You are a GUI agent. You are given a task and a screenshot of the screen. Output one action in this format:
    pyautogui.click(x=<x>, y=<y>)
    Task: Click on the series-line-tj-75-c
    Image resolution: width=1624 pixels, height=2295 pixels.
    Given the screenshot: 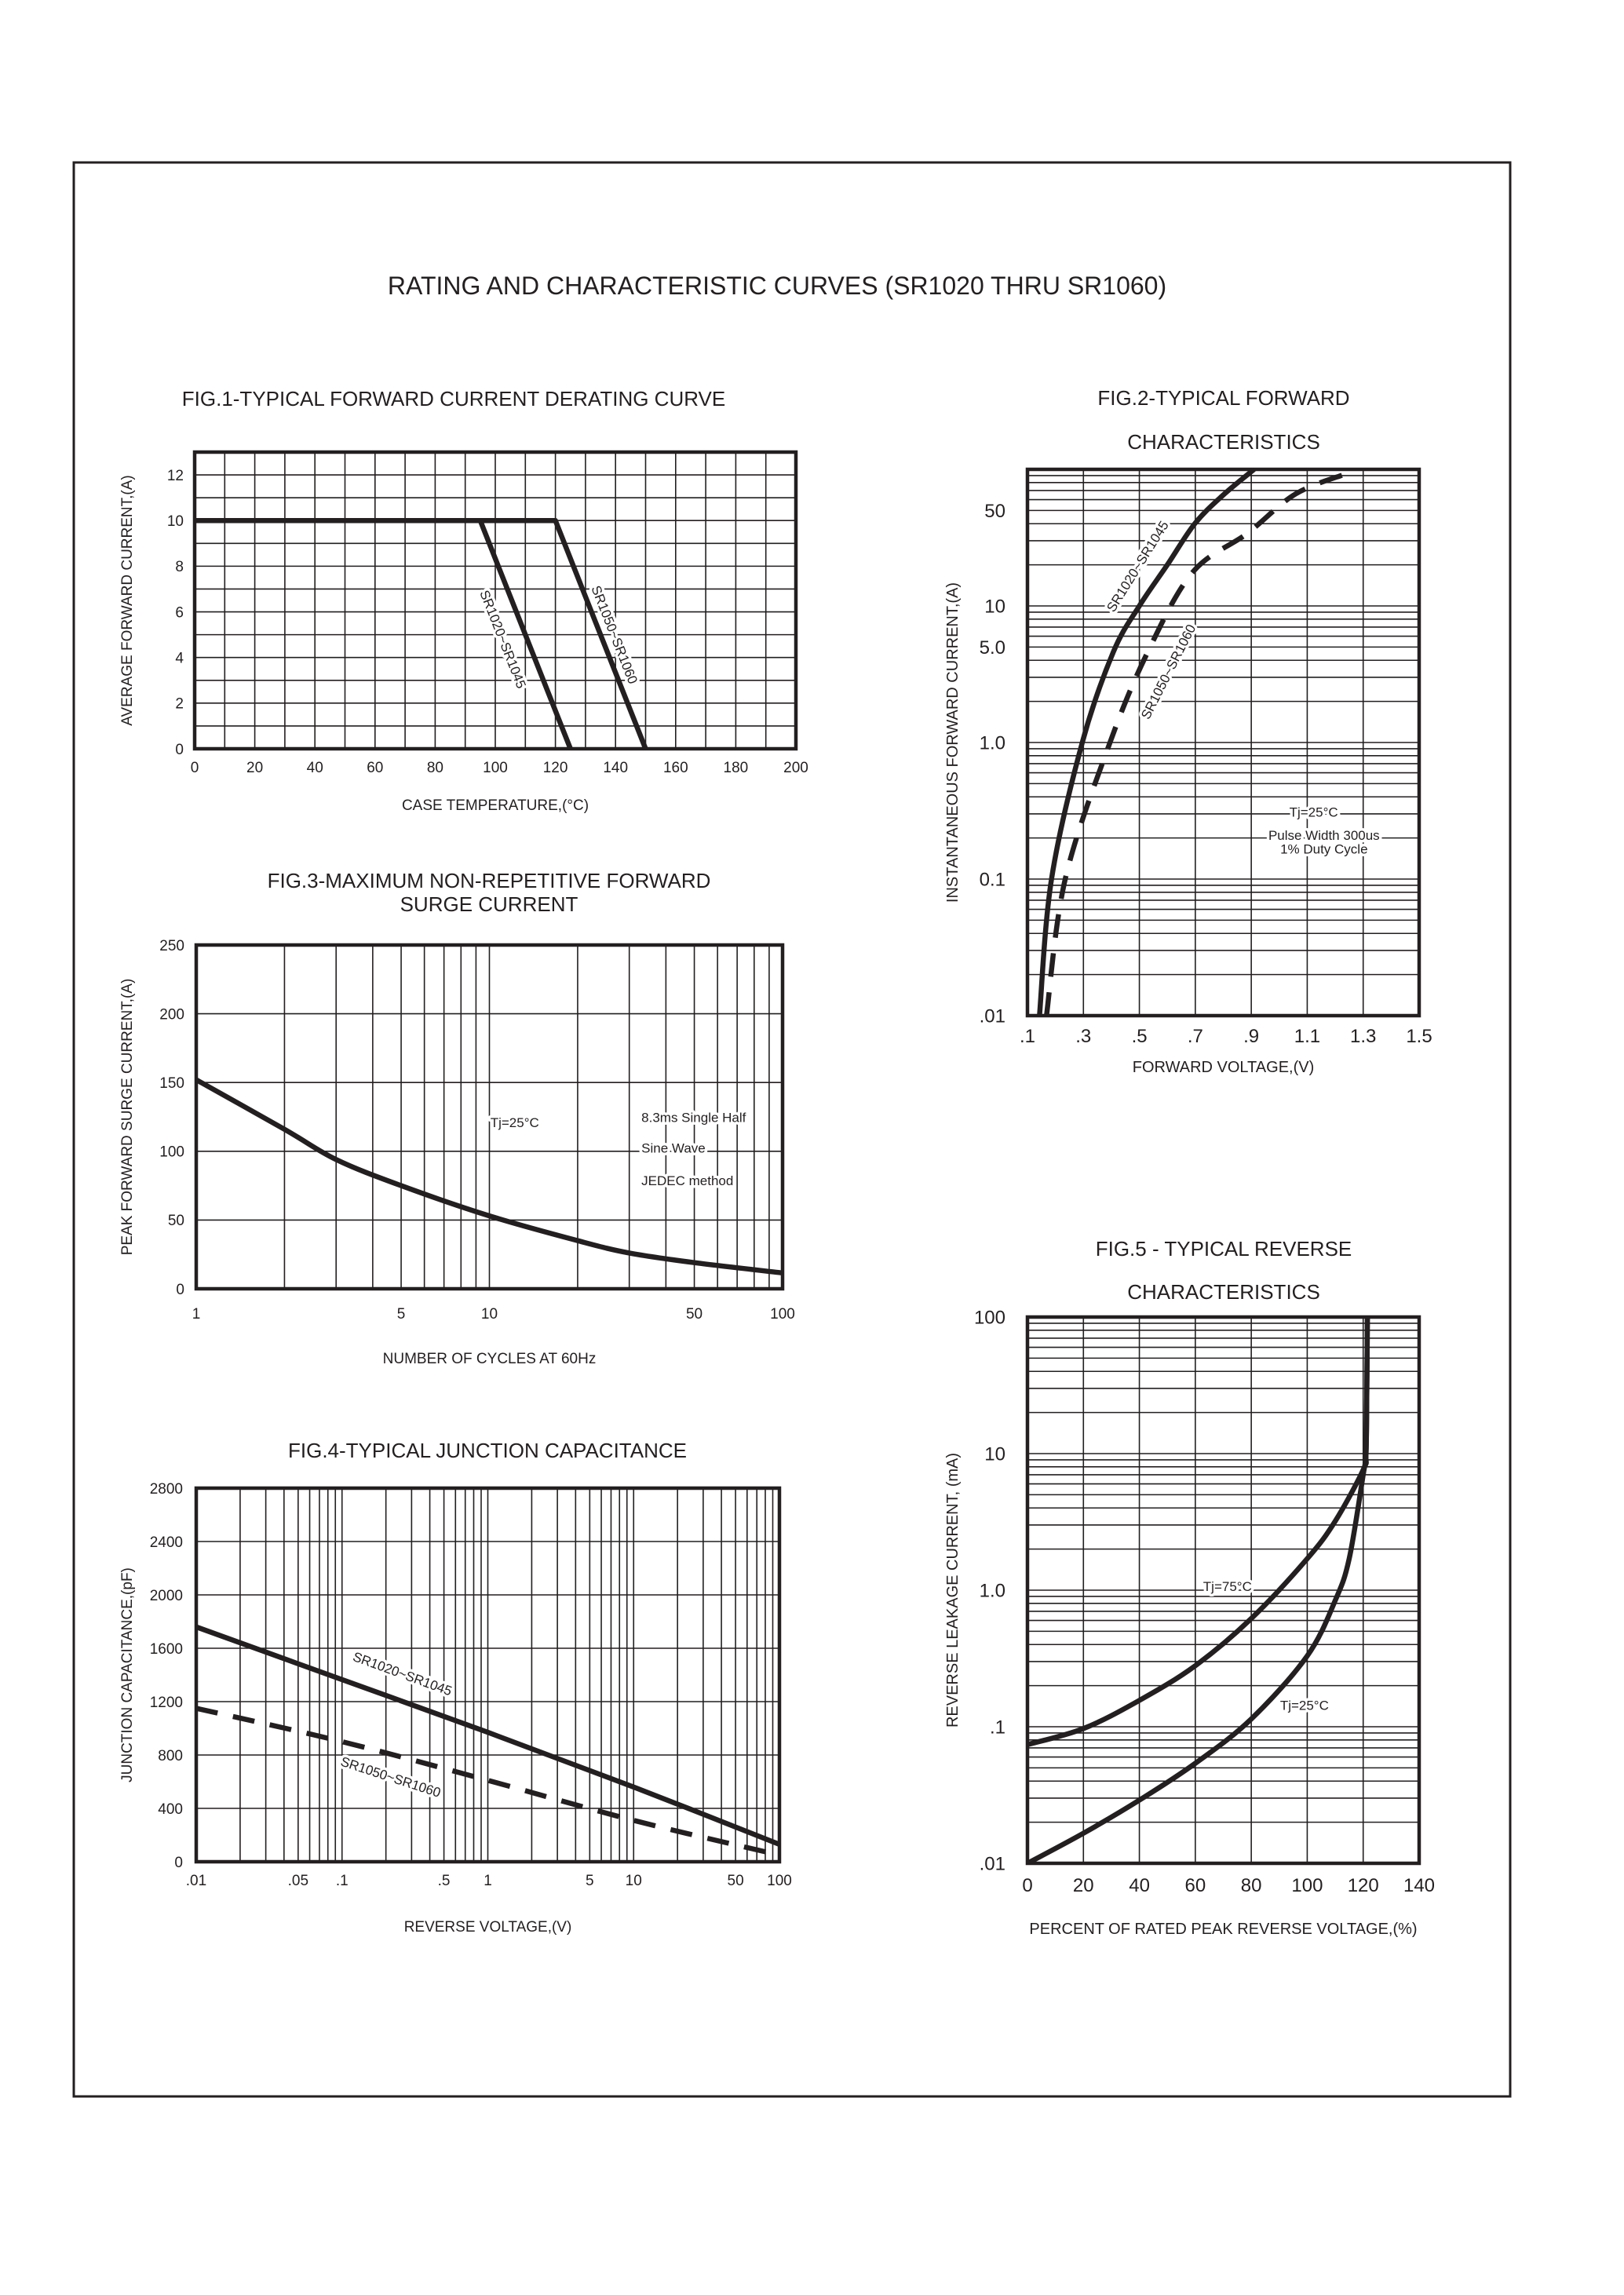 What is the action you would take?
    pyautogui.click(x=1198, y=1531)
    